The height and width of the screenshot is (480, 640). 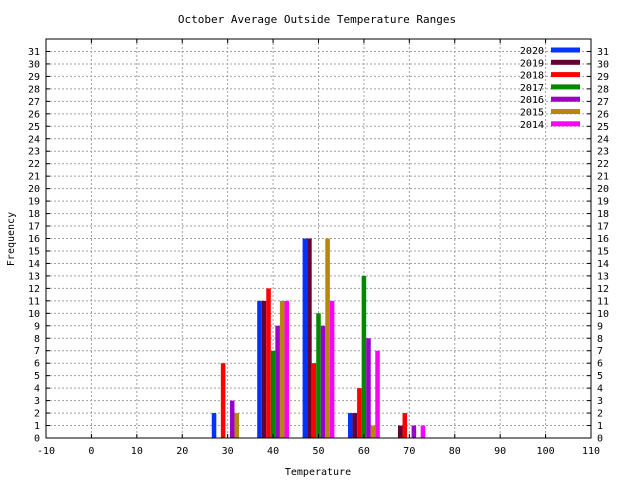 What do you see at coordinates (34, 289) in the screenshot?
I see `y-tick-label: 12` at bounding box center [34, 289].